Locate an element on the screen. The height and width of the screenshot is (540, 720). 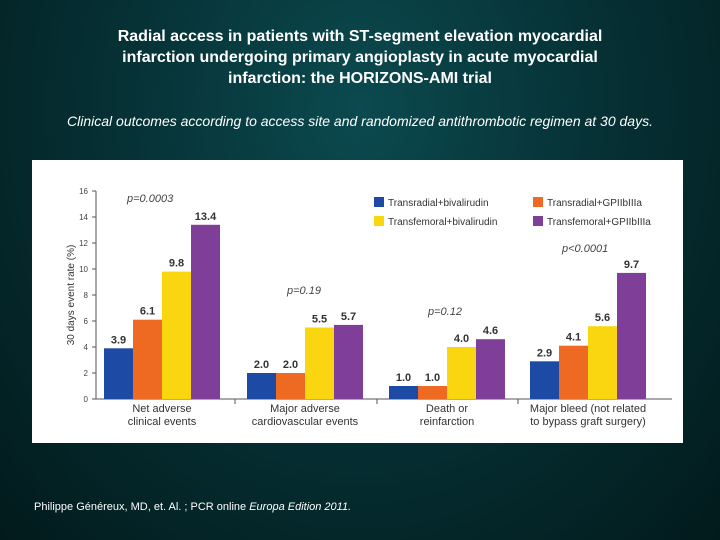
y-axis-title: 30 days event rate (%) is located at coordinates (71, 295).